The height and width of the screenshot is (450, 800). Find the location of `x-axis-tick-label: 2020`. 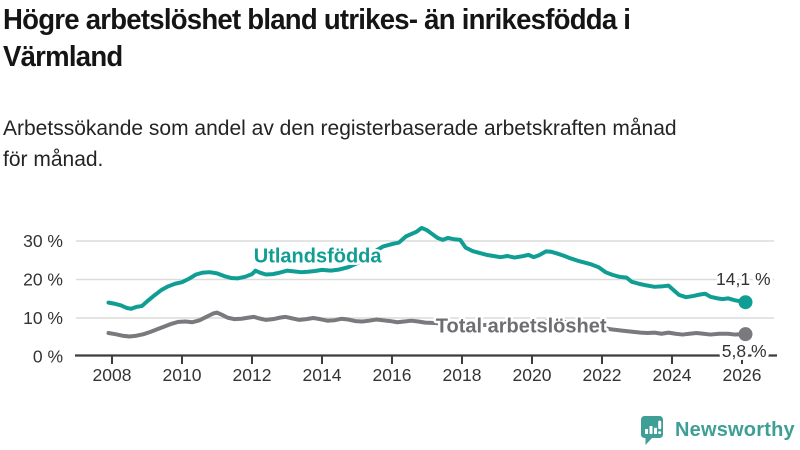

x-axis-tick-label: 2020 is located at coordinates (532, 375).